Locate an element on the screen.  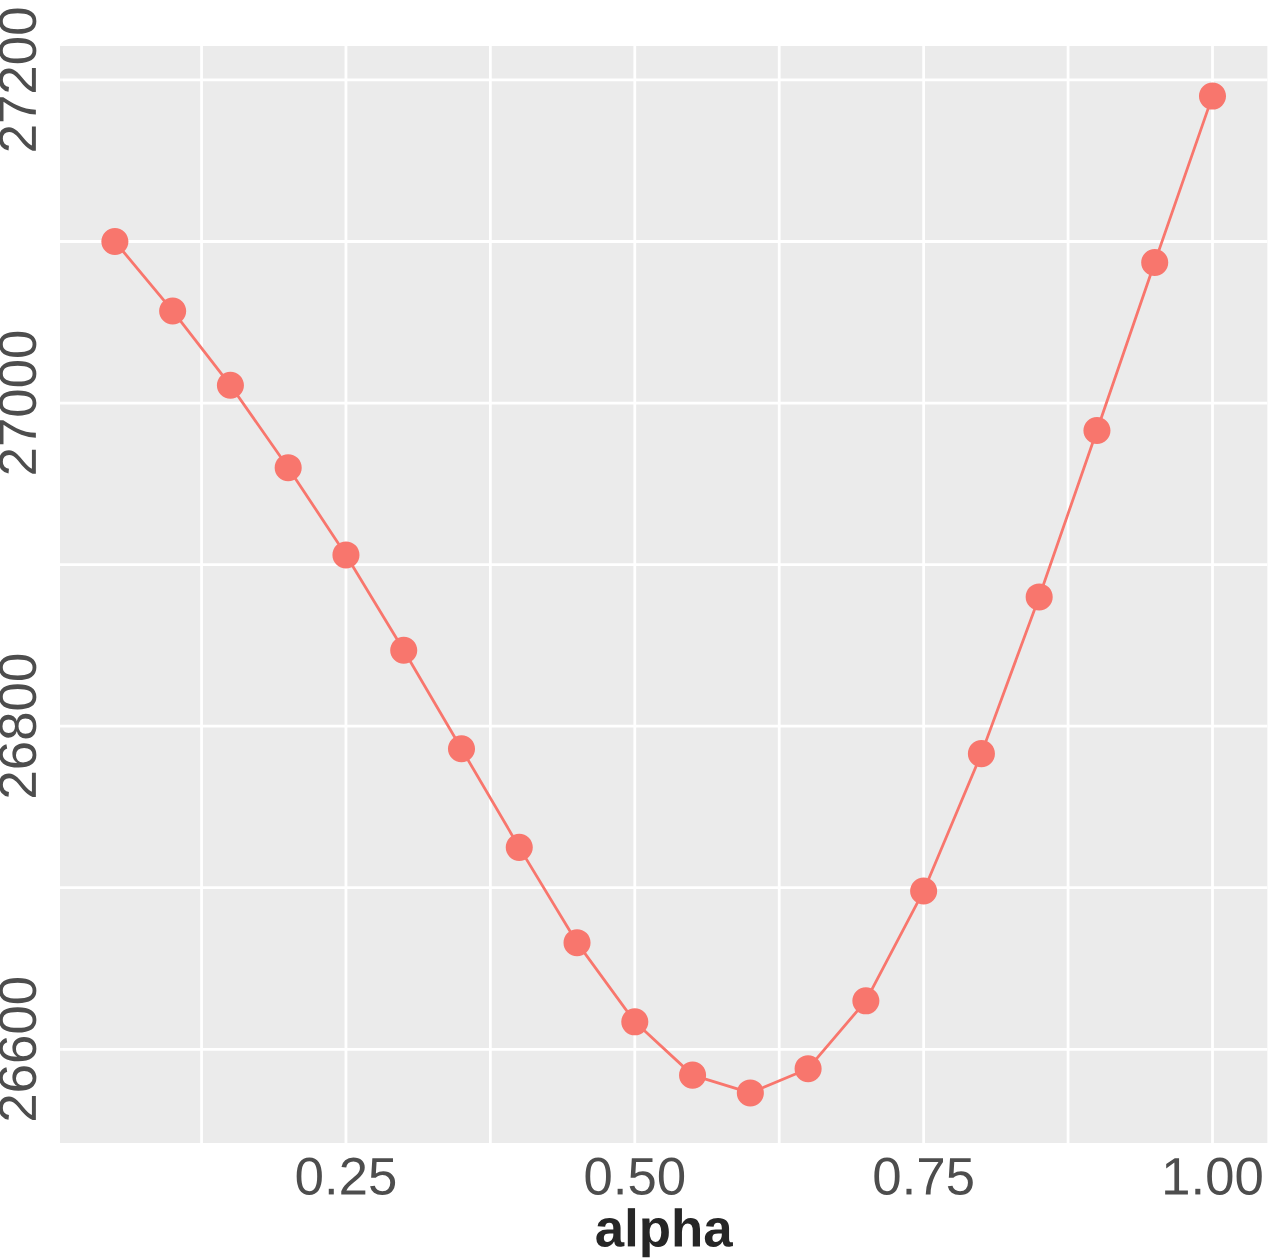
y-tick-label: 26800 is located at coordinates (18, 725).